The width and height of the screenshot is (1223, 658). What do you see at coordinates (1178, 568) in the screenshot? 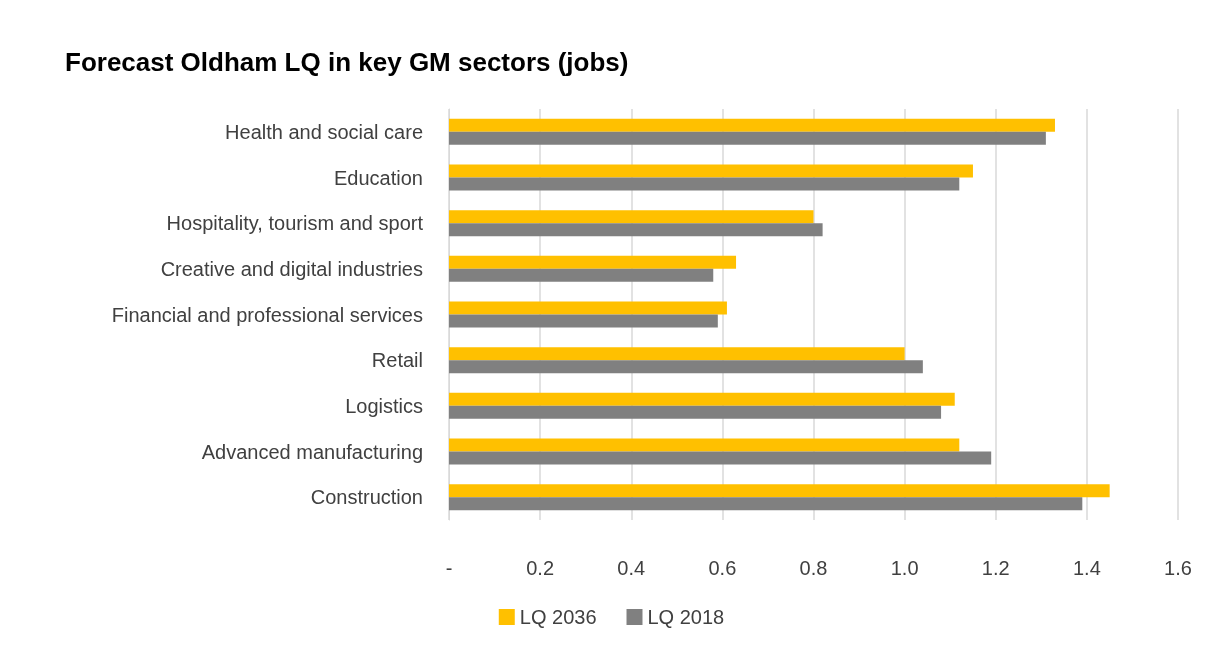
I see `x-tick-label: 1.6` at bounding box center [1178, 568].